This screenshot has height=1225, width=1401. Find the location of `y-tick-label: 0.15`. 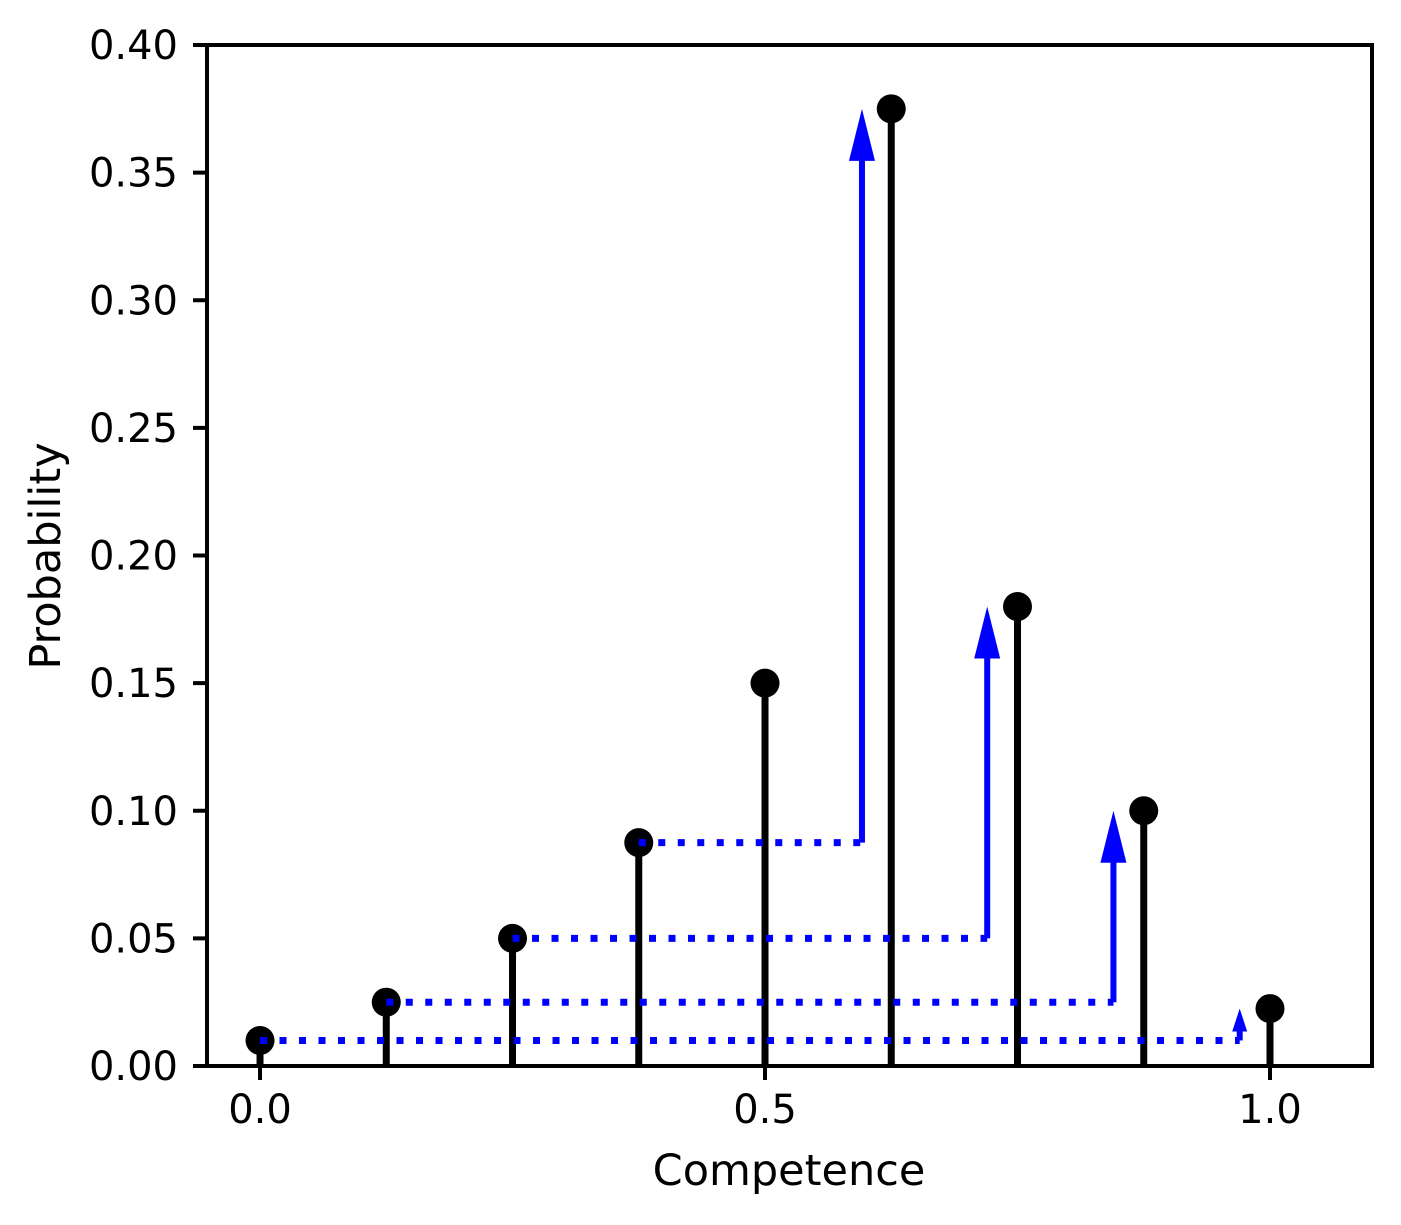

y-tick-label: 0.15 is located at coordinates (133, 684).